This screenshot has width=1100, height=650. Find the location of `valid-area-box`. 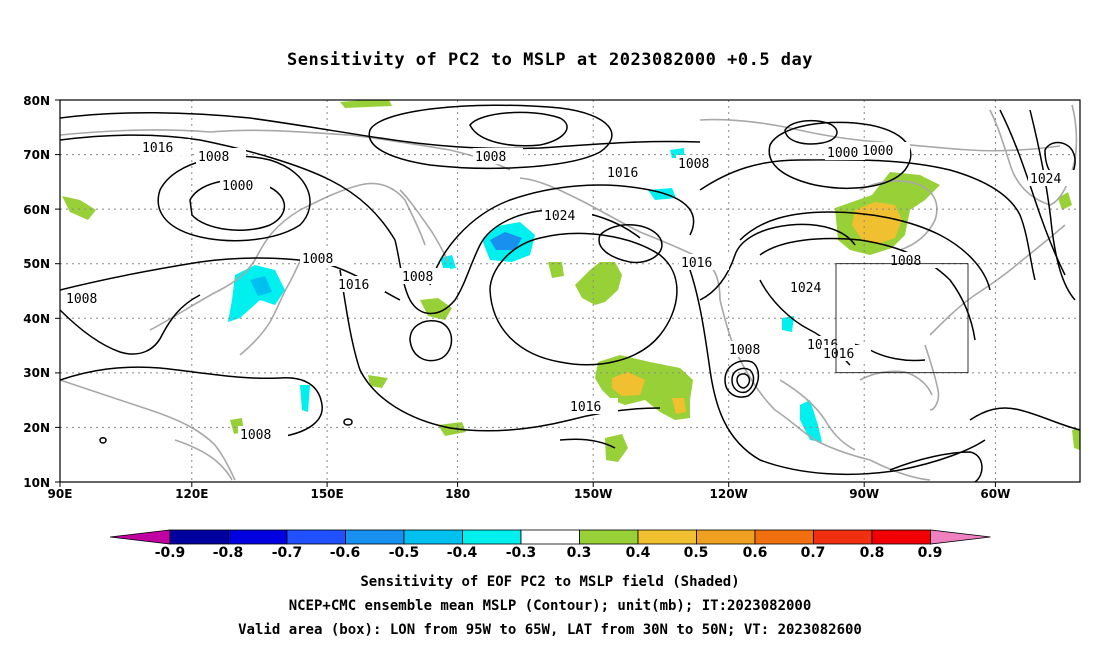

valid-area-box is located at coordinates (902, 318).